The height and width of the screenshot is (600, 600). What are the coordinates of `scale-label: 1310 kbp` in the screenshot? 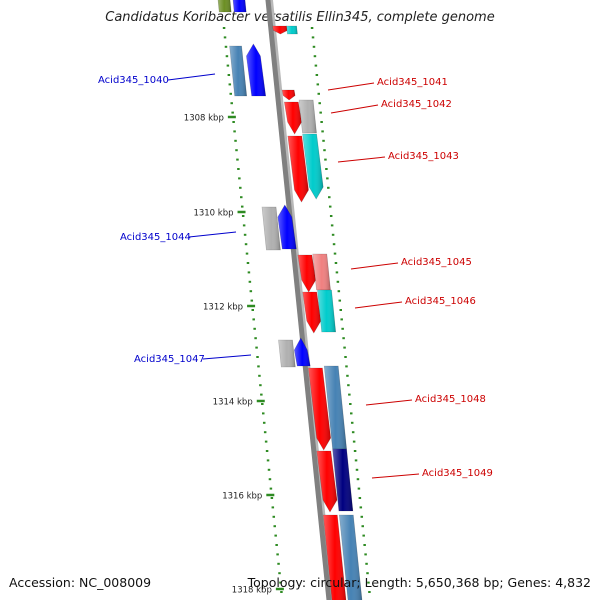 It's located at (213, 214).